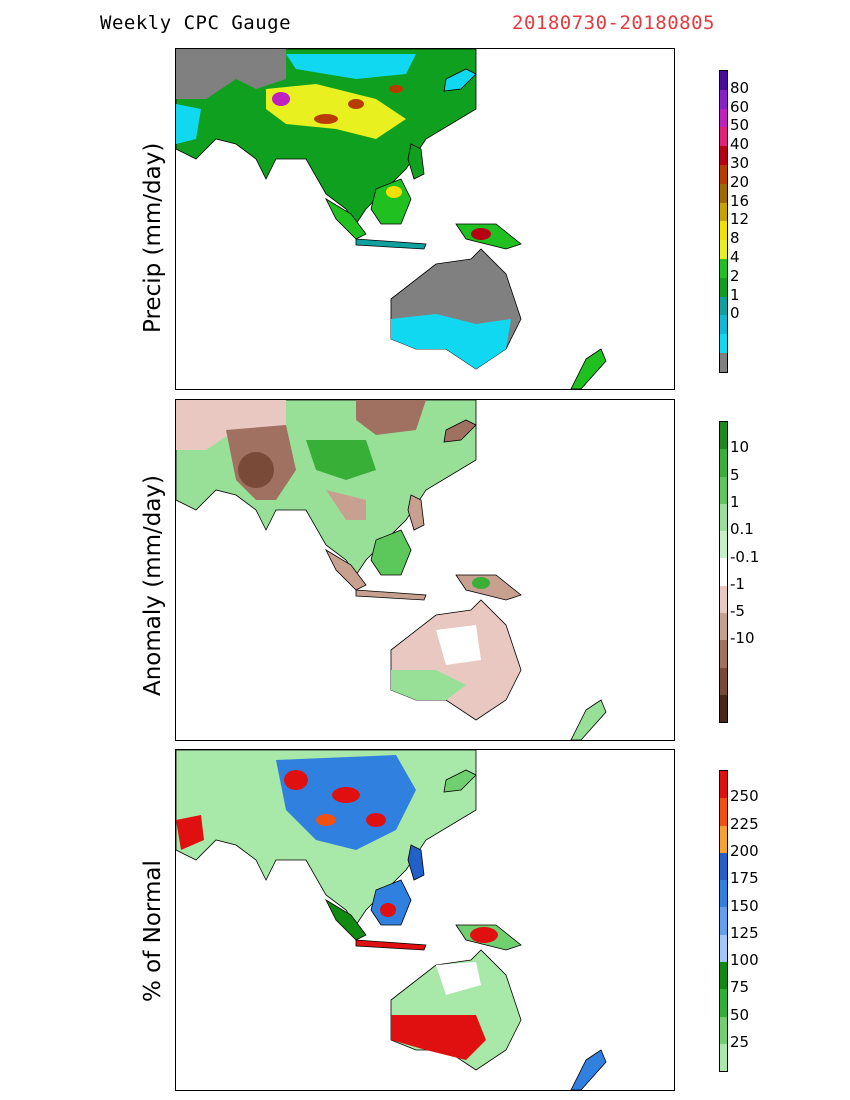  What do you see at coordinates (737, 583) in the screenshot?
I see `colorbar-tick-label: -1` at bounding box center [737, 583].